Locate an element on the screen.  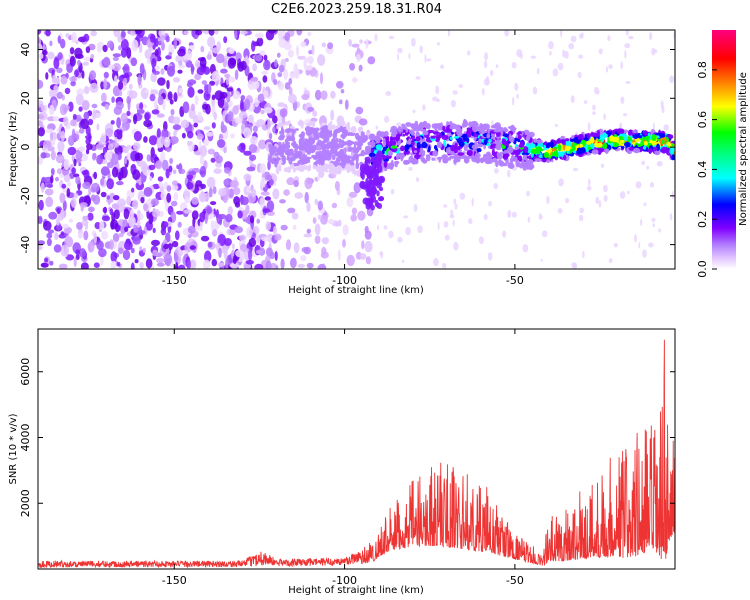
colorbar-ticks: 0.0 0.2 0.4 0.6 0.8 is located at coordinates (706, 169).